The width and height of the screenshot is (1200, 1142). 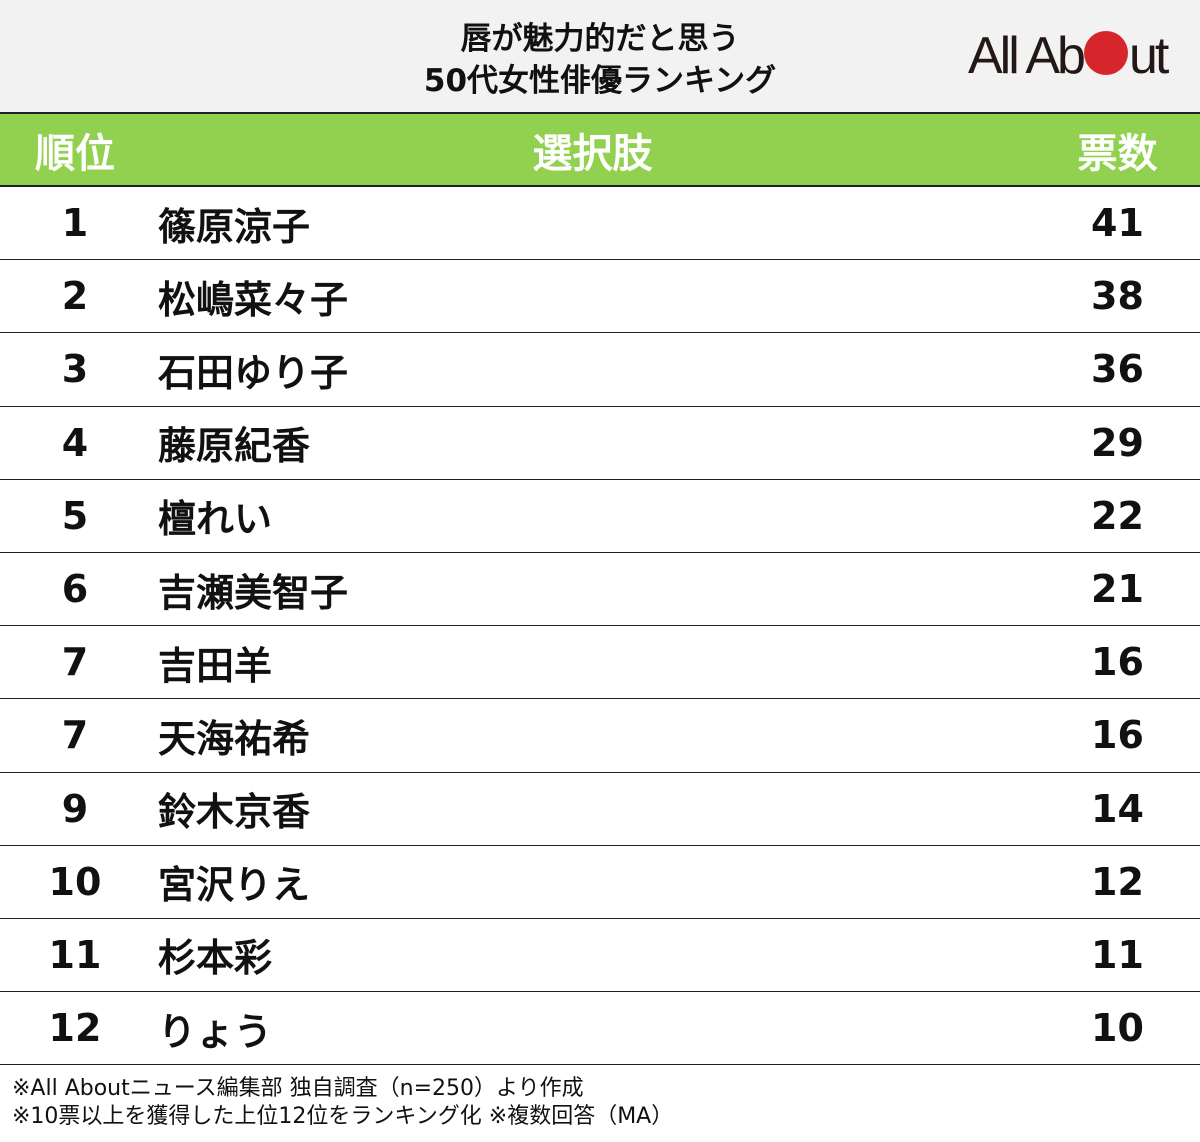 I want to click on votes-cell: 21, so click(x=1117, y=589).